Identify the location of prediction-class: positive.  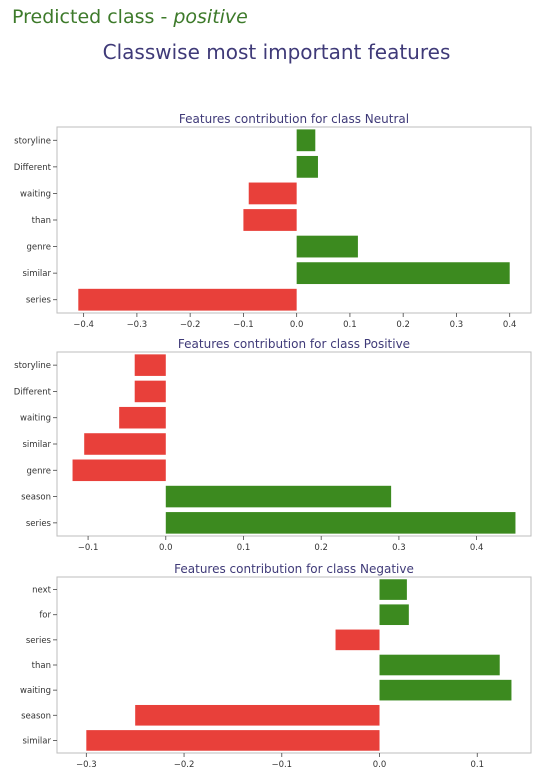
(210, 17).